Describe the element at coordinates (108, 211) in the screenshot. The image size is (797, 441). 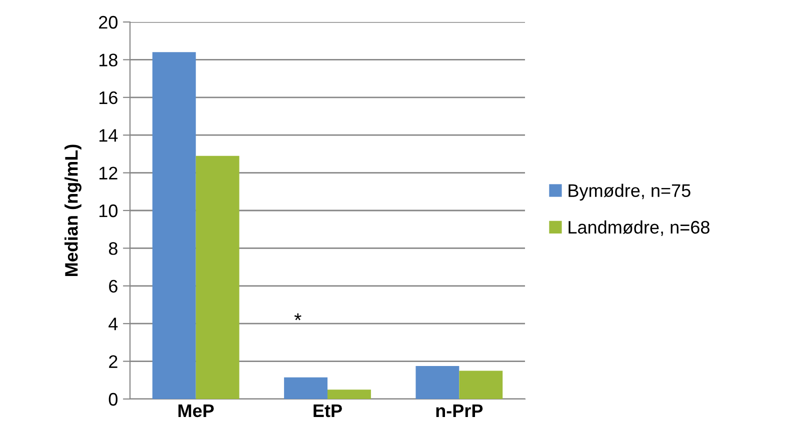
I see `y-tick-label: 10` at that location.